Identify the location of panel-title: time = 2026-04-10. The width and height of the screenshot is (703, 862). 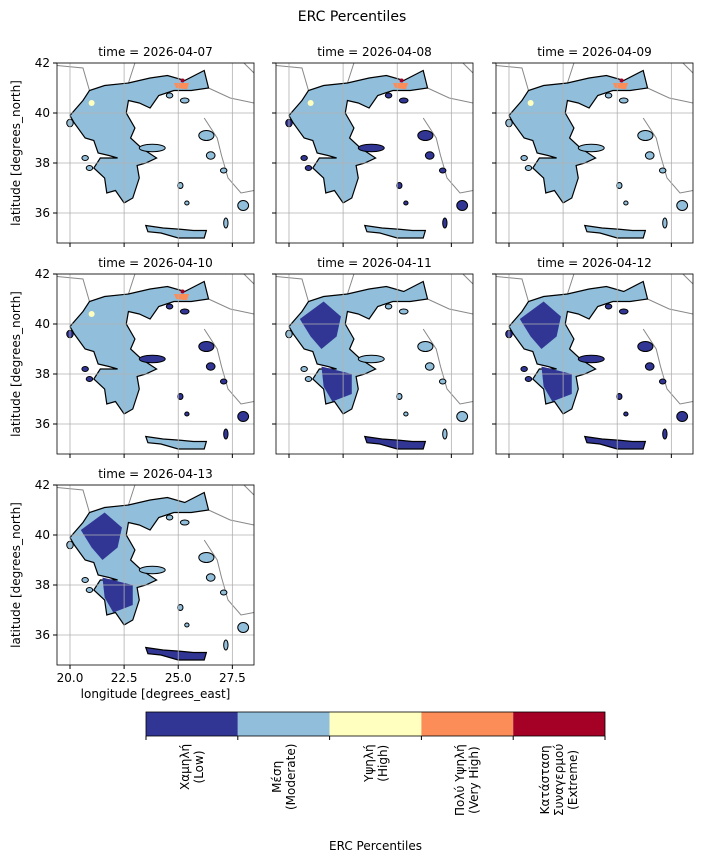
(155, 263).